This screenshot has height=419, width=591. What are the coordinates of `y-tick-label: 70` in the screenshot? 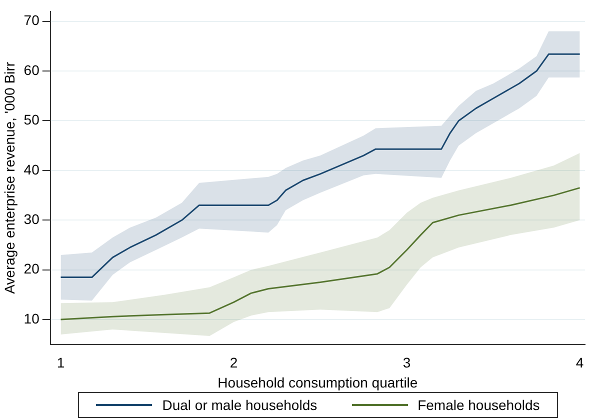 It's located at (32, 20).